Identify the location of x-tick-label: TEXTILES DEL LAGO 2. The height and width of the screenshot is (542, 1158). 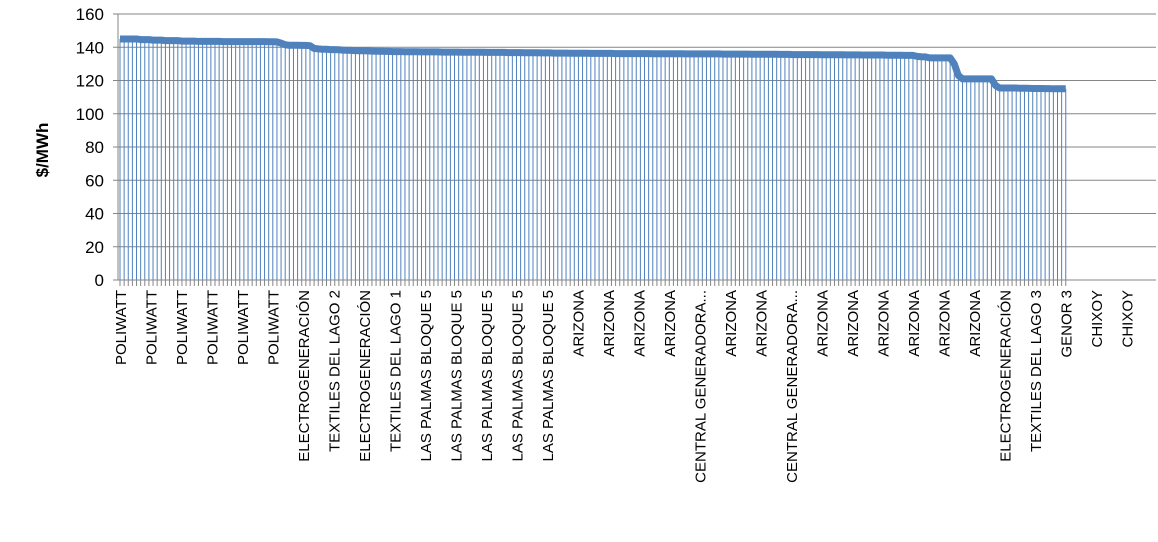
(335, 371).